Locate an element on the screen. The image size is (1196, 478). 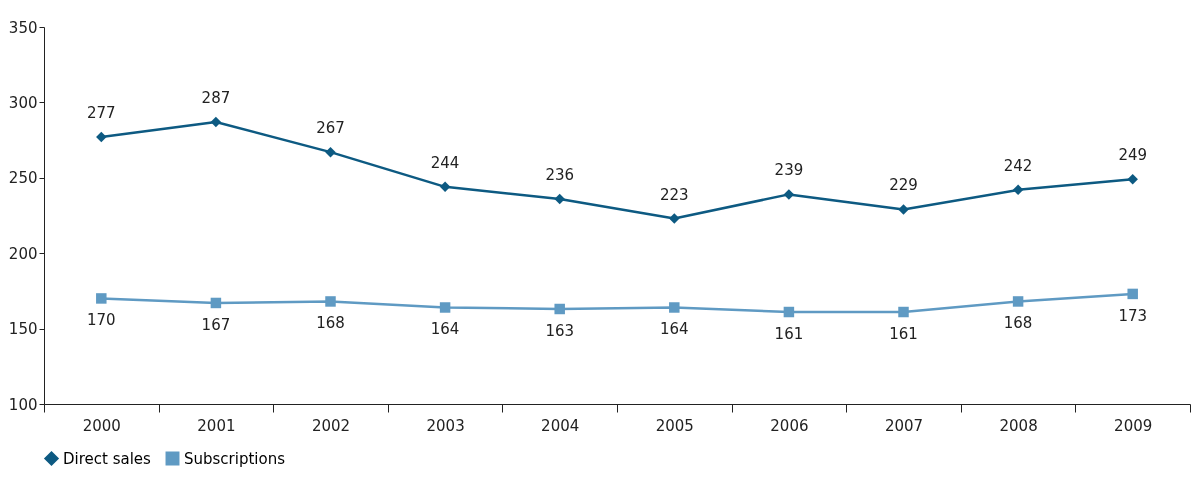
y-tick-label: 150 is located at coordinates (23, 329).